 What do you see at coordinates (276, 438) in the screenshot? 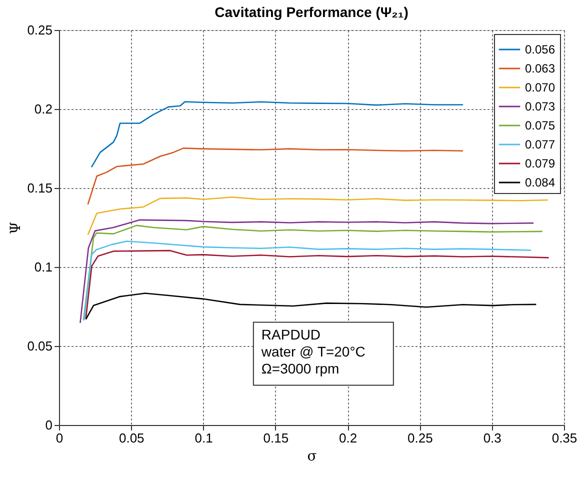
I see `x-tick-label: 0.15` at bounding box center [276, 438].